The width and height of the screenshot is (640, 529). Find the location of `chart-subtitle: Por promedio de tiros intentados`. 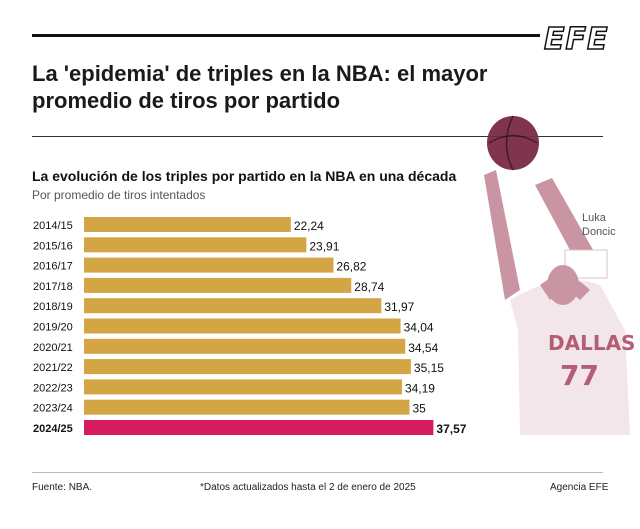

chart-subtitle: Por promedio de tiros intentados is located at coordinates (119, 195).